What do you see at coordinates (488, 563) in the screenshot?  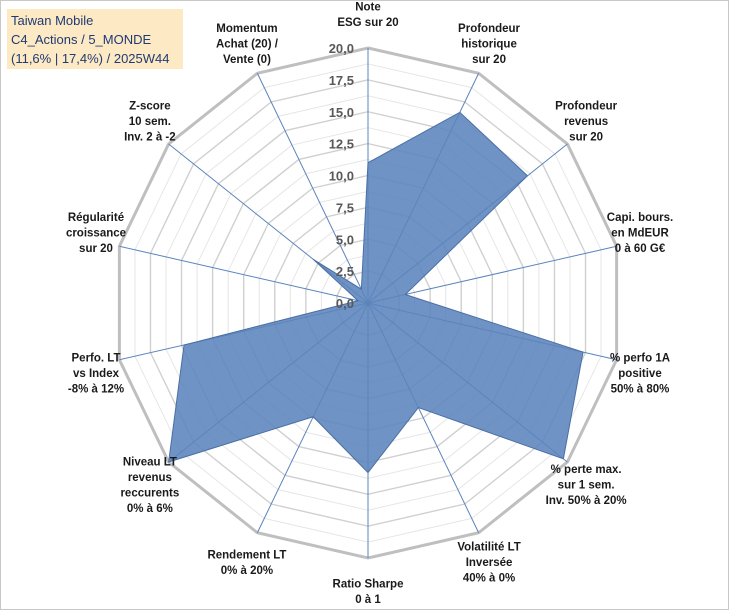 I see `axis-label: Volatilité LT Inversée 40% à 0%` at bounding box center [488, 563].